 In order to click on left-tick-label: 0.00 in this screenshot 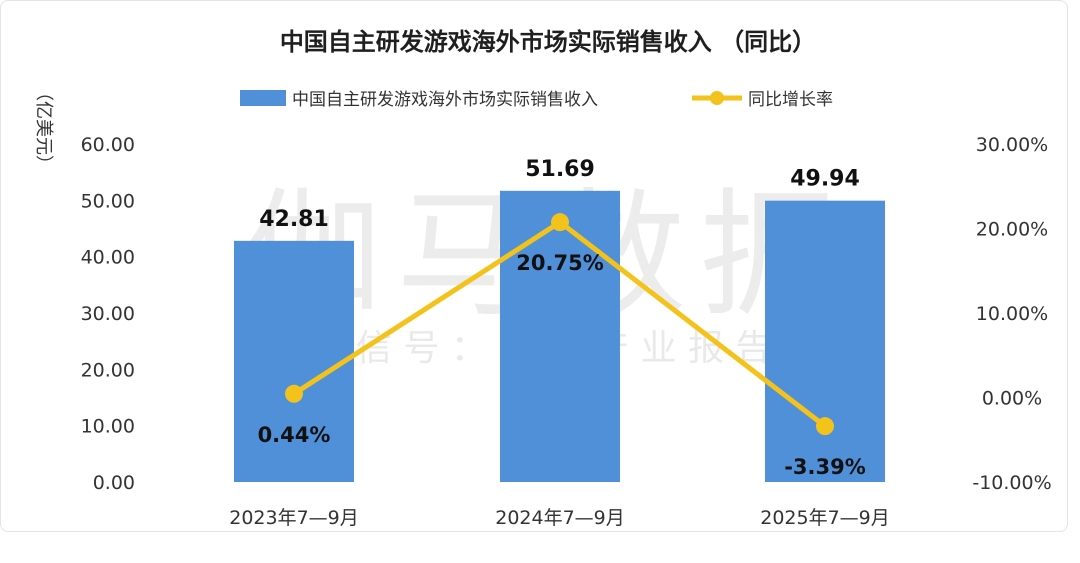, I will do `click(114, 483)`.